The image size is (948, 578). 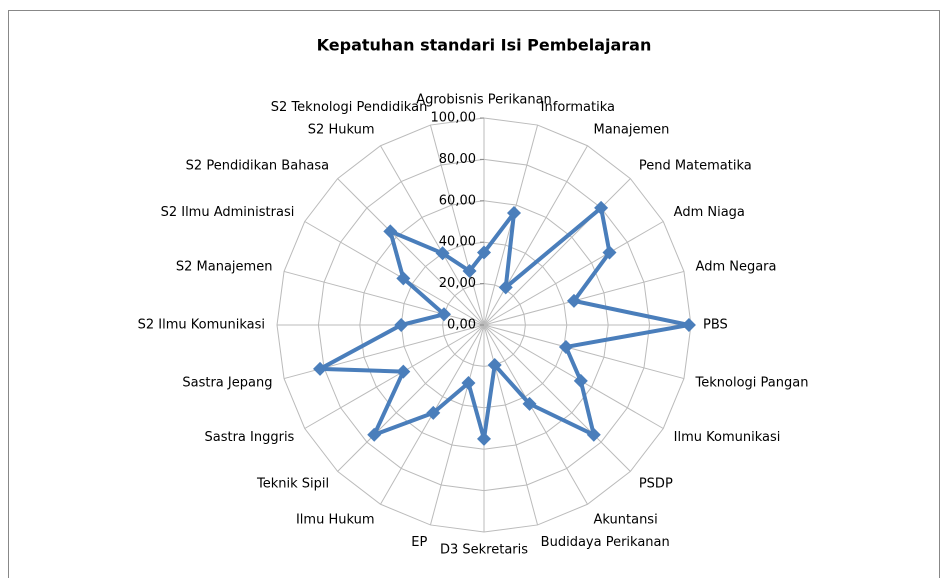 I want to click on category-label: Pend Matematika, so click(x=695, y=165).